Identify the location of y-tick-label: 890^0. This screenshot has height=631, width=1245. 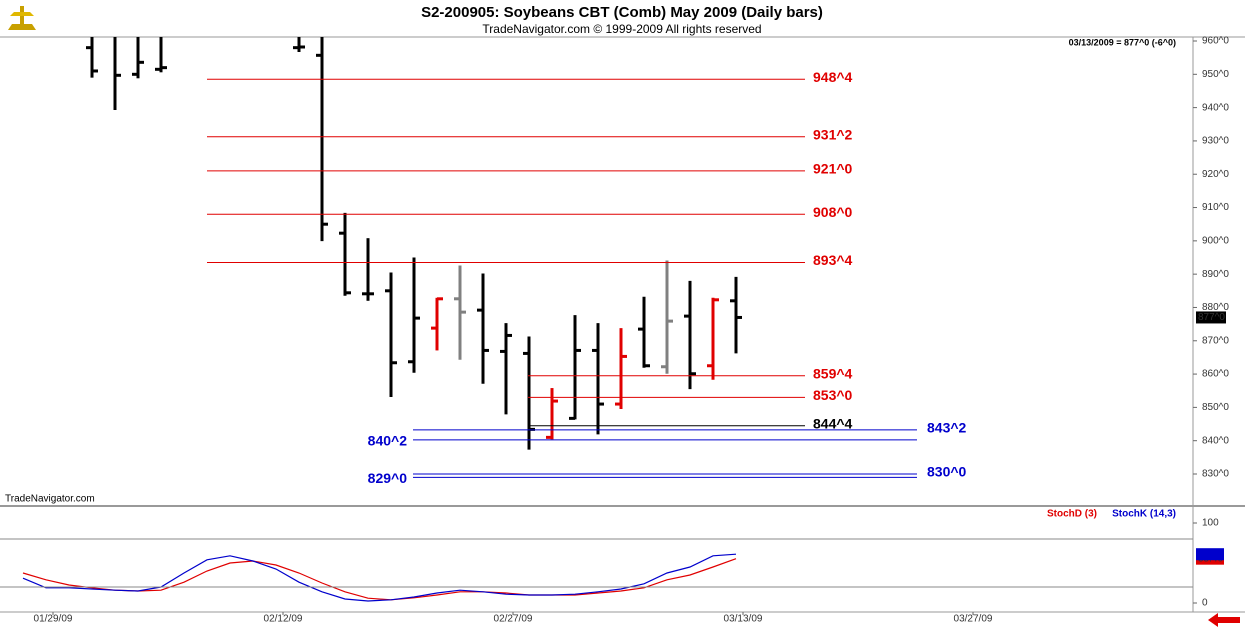
(1215, 274).